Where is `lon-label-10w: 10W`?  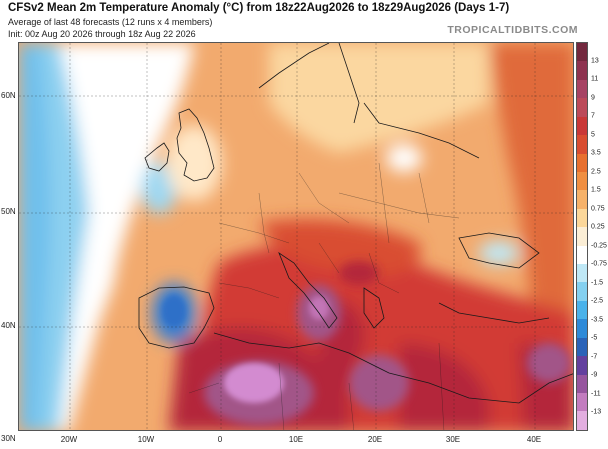
lon-label-10w: 10W is located at coordinates (146, 439).